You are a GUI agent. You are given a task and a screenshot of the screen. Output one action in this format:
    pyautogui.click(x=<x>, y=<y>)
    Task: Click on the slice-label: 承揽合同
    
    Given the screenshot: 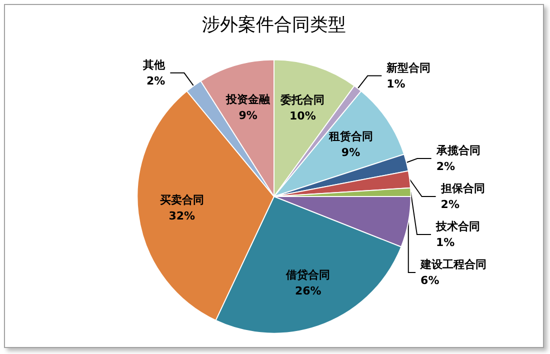 What is the action you would take?
    pyautogui.click(x=457, y=151)
    